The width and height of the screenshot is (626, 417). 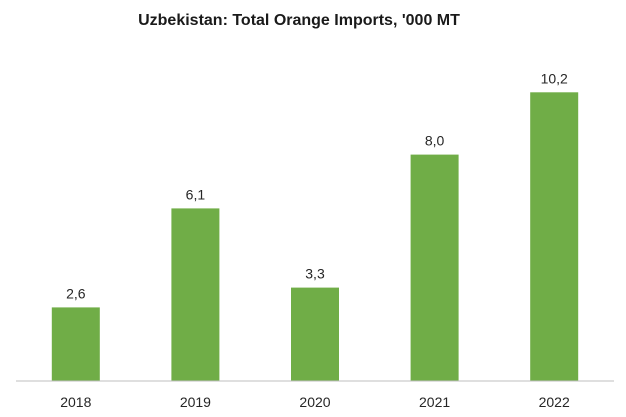 What do you see at coordinates (195, 294) in the screenshot?
I see `bar-2019` at bounding box center [195, 294].